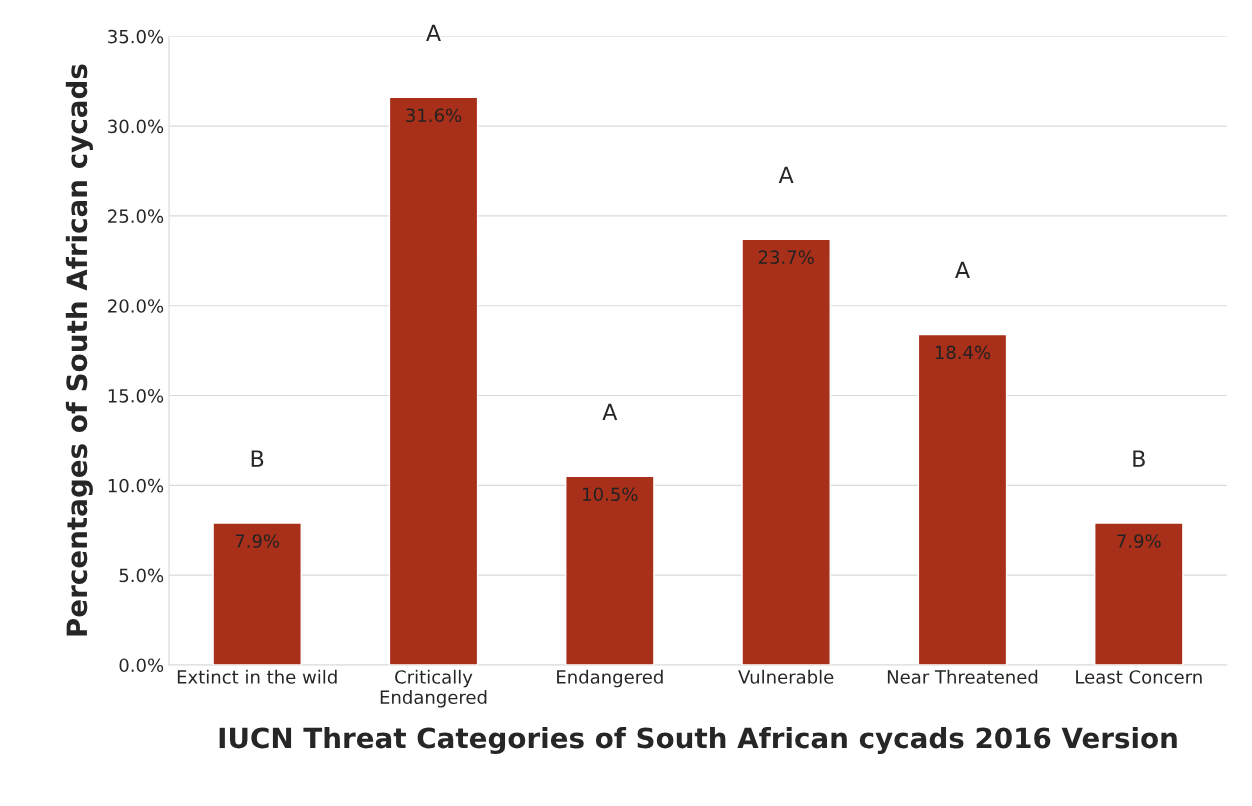 The width and height of the screenshot is (1252, 806). I want to click on data-label: 31.6%, so click(434, 115).